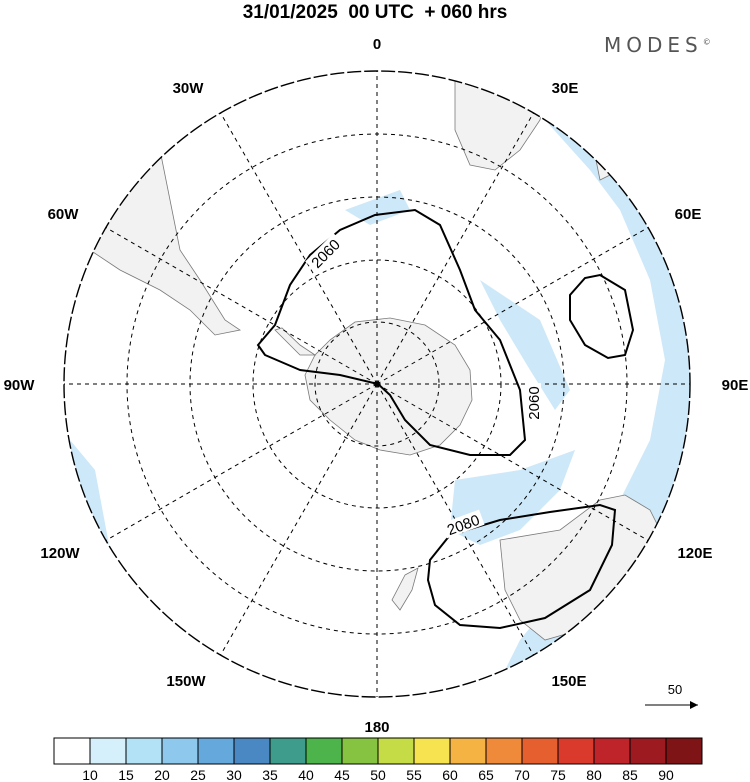 The image size is (750, 782). I want to click on brand-logo: MODES©, so click(657, 45).